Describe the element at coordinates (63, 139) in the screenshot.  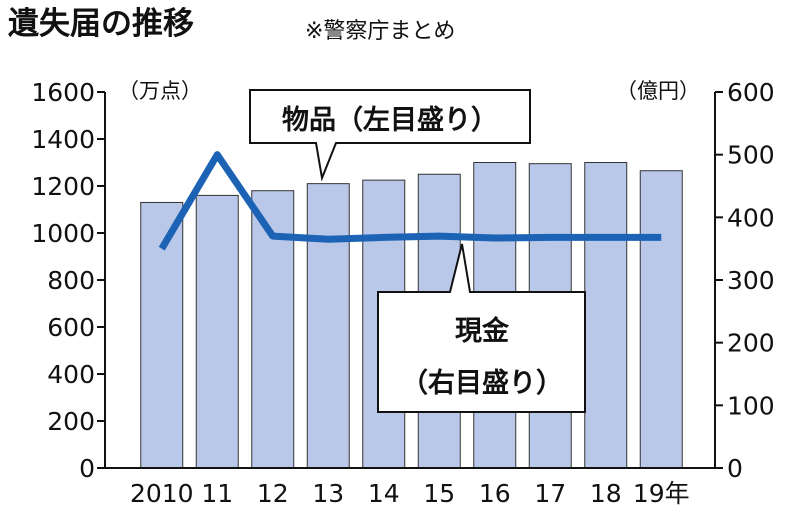
I see `y-tick-label: 1400` at that location.